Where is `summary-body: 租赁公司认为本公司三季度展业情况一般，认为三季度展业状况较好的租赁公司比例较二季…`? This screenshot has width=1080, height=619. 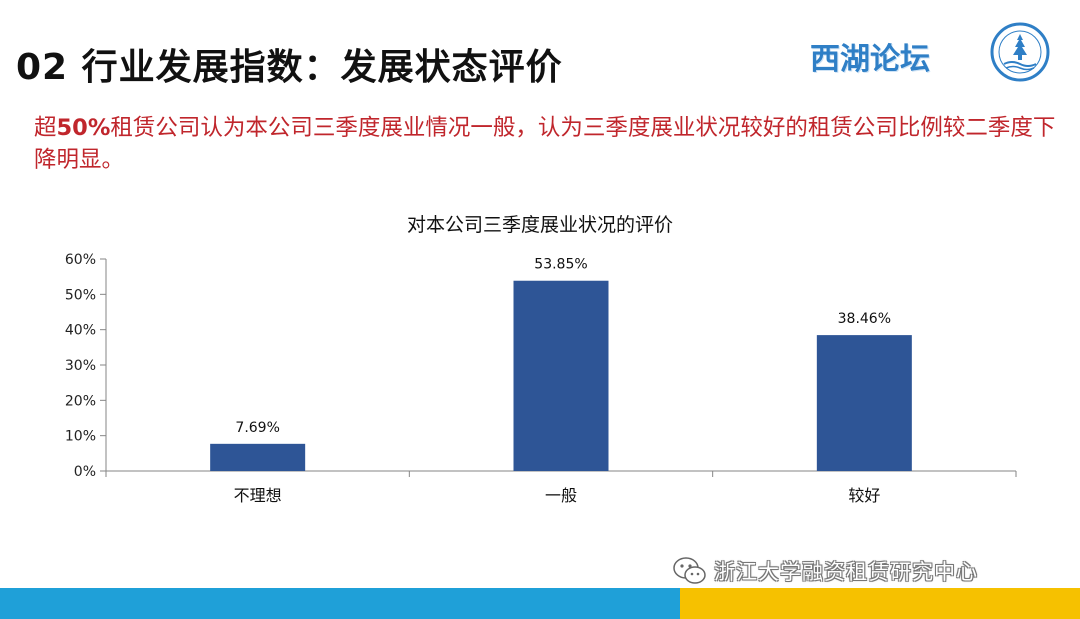 summary-body: 租赁公司认为本公司三季度展业情况一般，认为三季度展业状况较好的租赁公司比例较二季… is located at coordinates (545, 144).